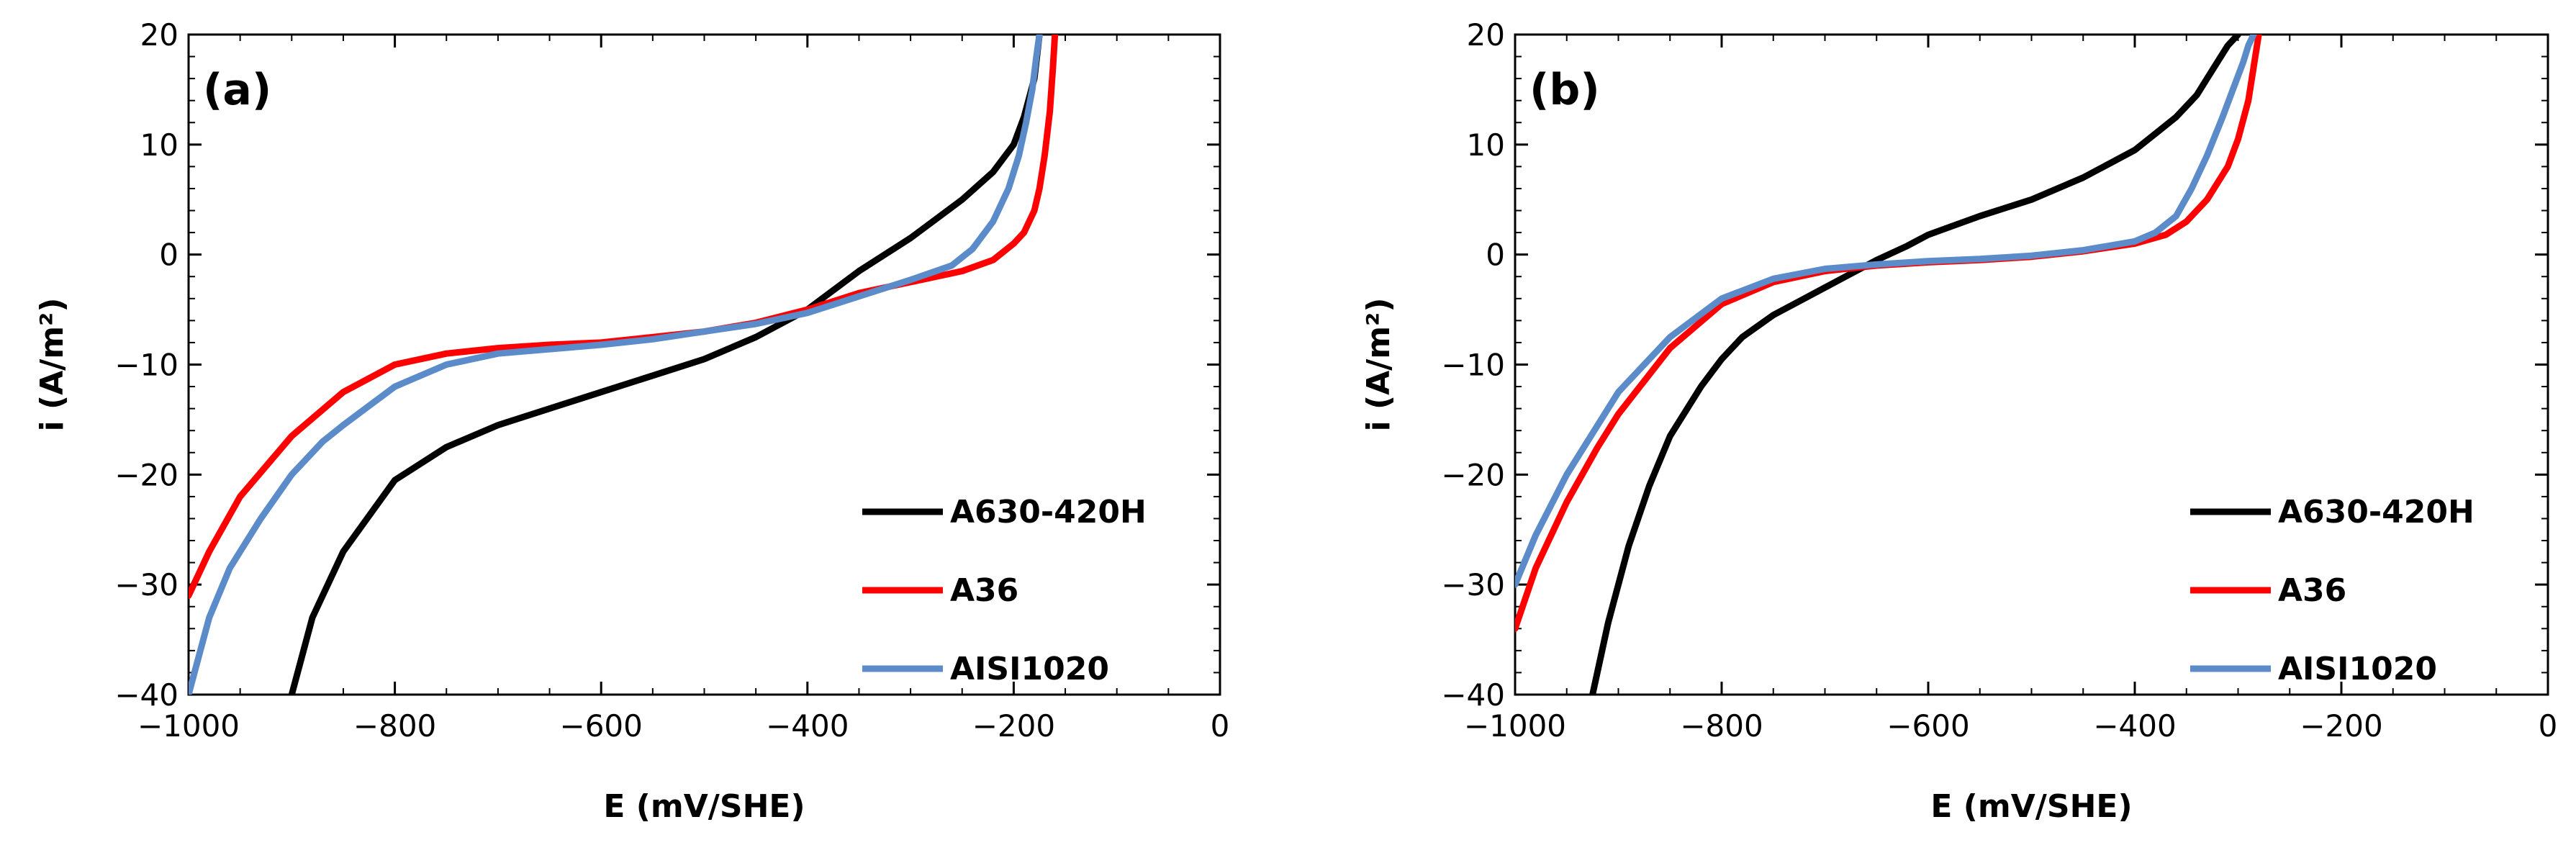 The image size is (2576, 858). Describe the element at coordinates (1564, 90) in the screenshot. I see `panel-label: (b)` at that location.